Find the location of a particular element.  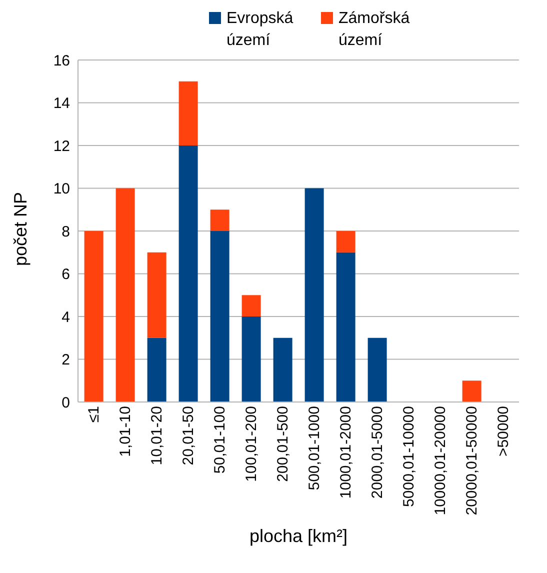

x-tick-label: 10000,01-20000 is located at coordinates (440, 461).